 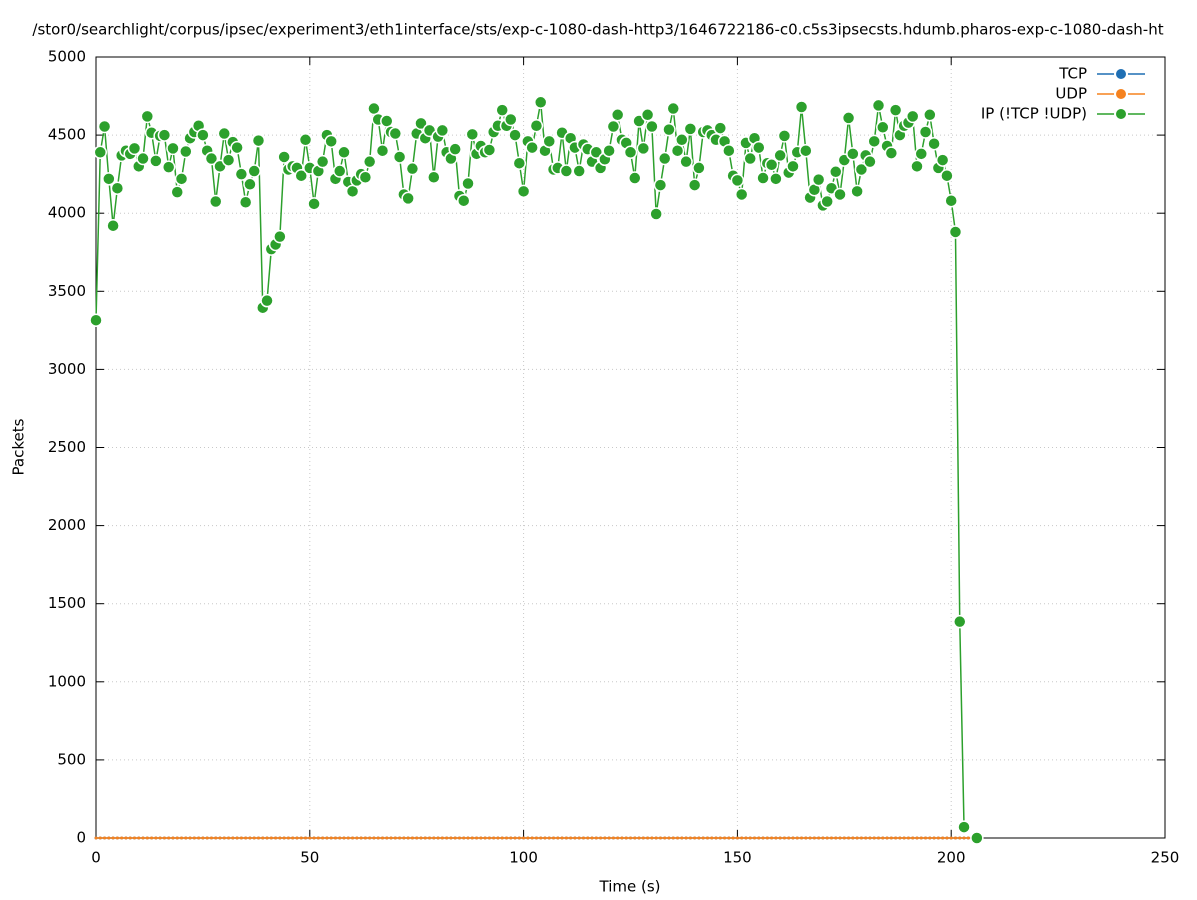 What do you see at coordinates (67, 213) in the screenshot?
I see `y-tick-label: 4000` at bounding box center [67, 213].